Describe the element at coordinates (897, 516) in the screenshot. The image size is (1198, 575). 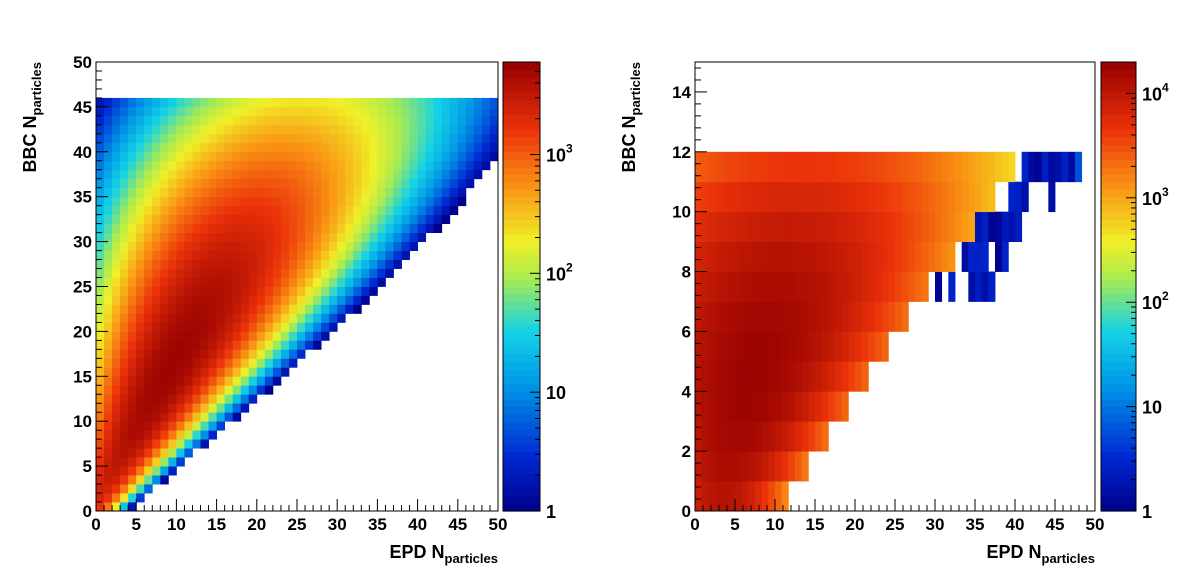
I see `x-axis-ticks: 0 5 10 15 20 25 30 35 40 45 50` at that location.